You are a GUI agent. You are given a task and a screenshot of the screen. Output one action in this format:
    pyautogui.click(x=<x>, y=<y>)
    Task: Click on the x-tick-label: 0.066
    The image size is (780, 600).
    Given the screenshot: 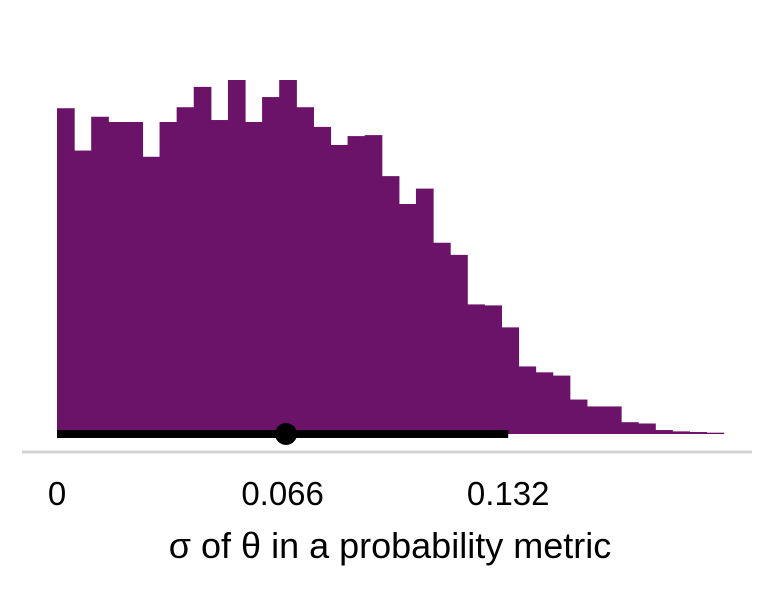 What is the action you would take?
    pyautogui.click(x=282, y=493)
    